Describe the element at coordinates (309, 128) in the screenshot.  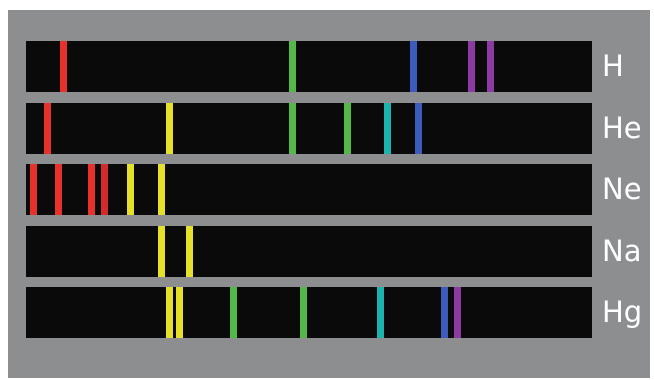
I see `spectrum-strip-he` at that location.